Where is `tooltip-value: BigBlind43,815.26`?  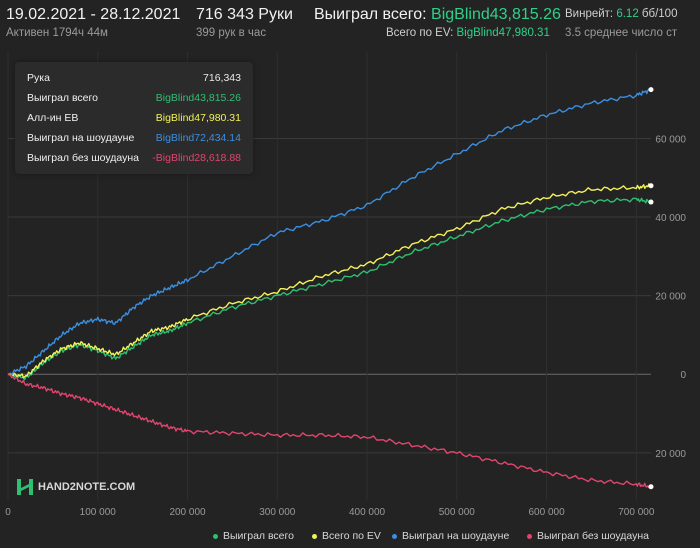
tooltip-value: BigBlind43,815.26 is located at coordinates (198, 98).